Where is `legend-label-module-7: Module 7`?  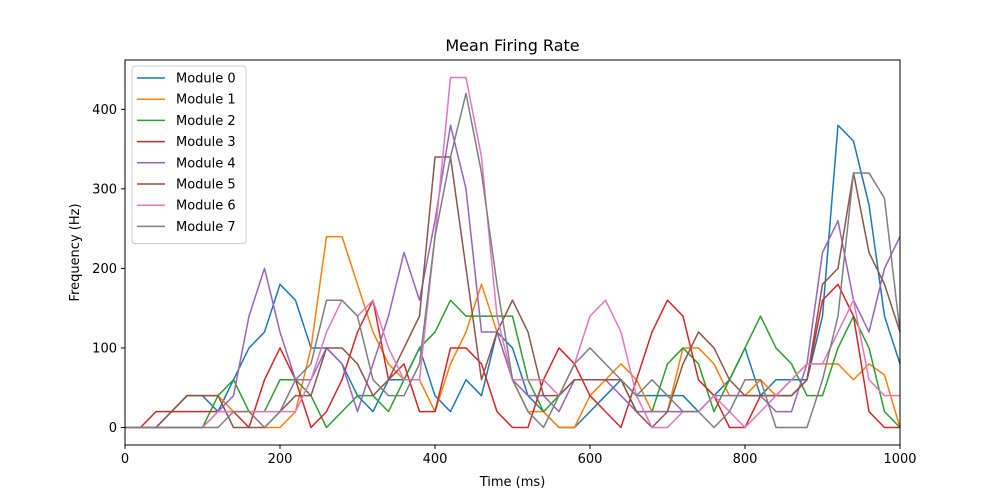 legend-label-module-7: Module 7 is located at coordinates (206, 227).